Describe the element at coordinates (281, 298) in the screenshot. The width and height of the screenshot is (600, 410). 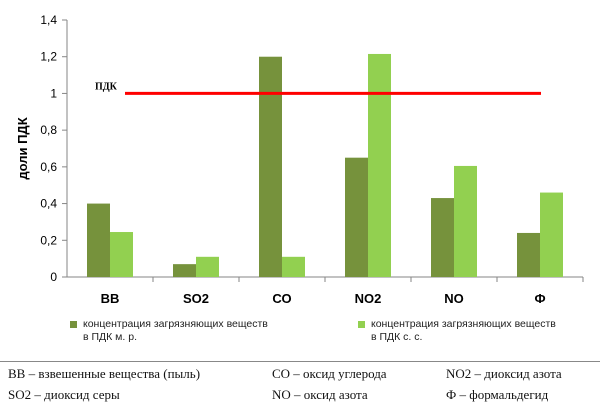
I see `x-tick-label: СО` at that location.